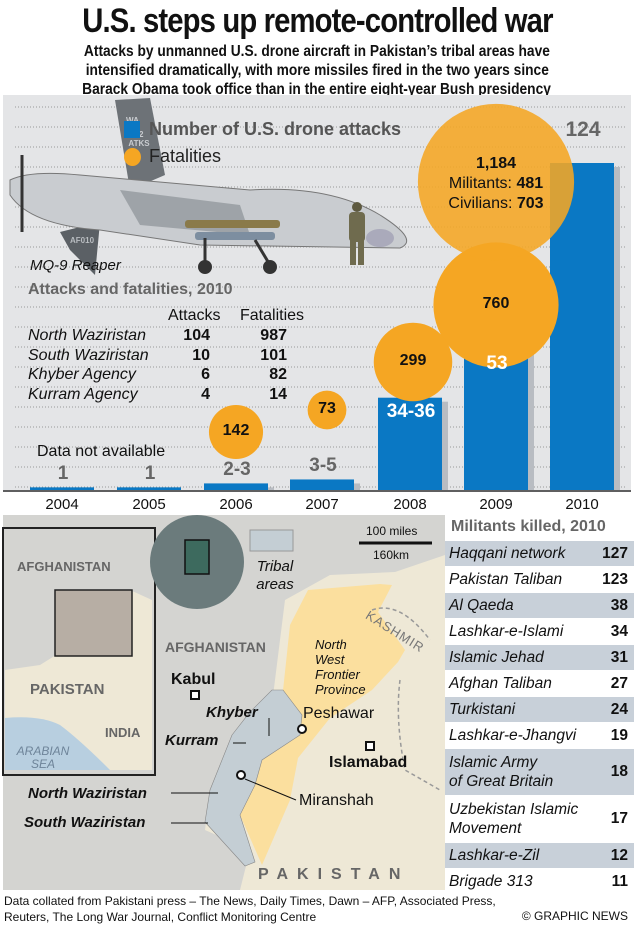 This screenshot has width=634, height=929. Describe the element at coordinates (539, 882) in the screenshot. I see `militant-group-row: Brigade 313 11` at that location.